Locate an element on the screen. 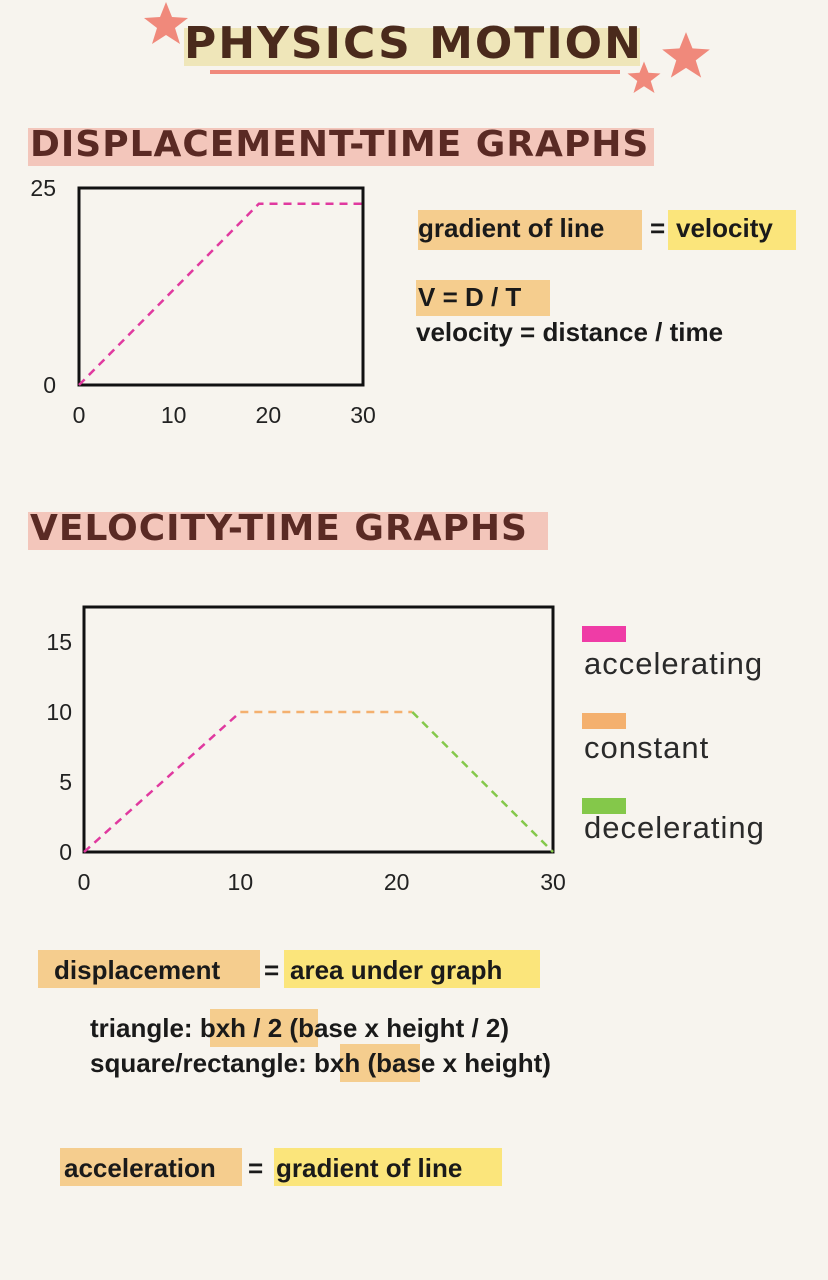 This screenshot has width=828, height=1280. triangle-formula: bxh / 2 is located at coordinates (241, 1028).